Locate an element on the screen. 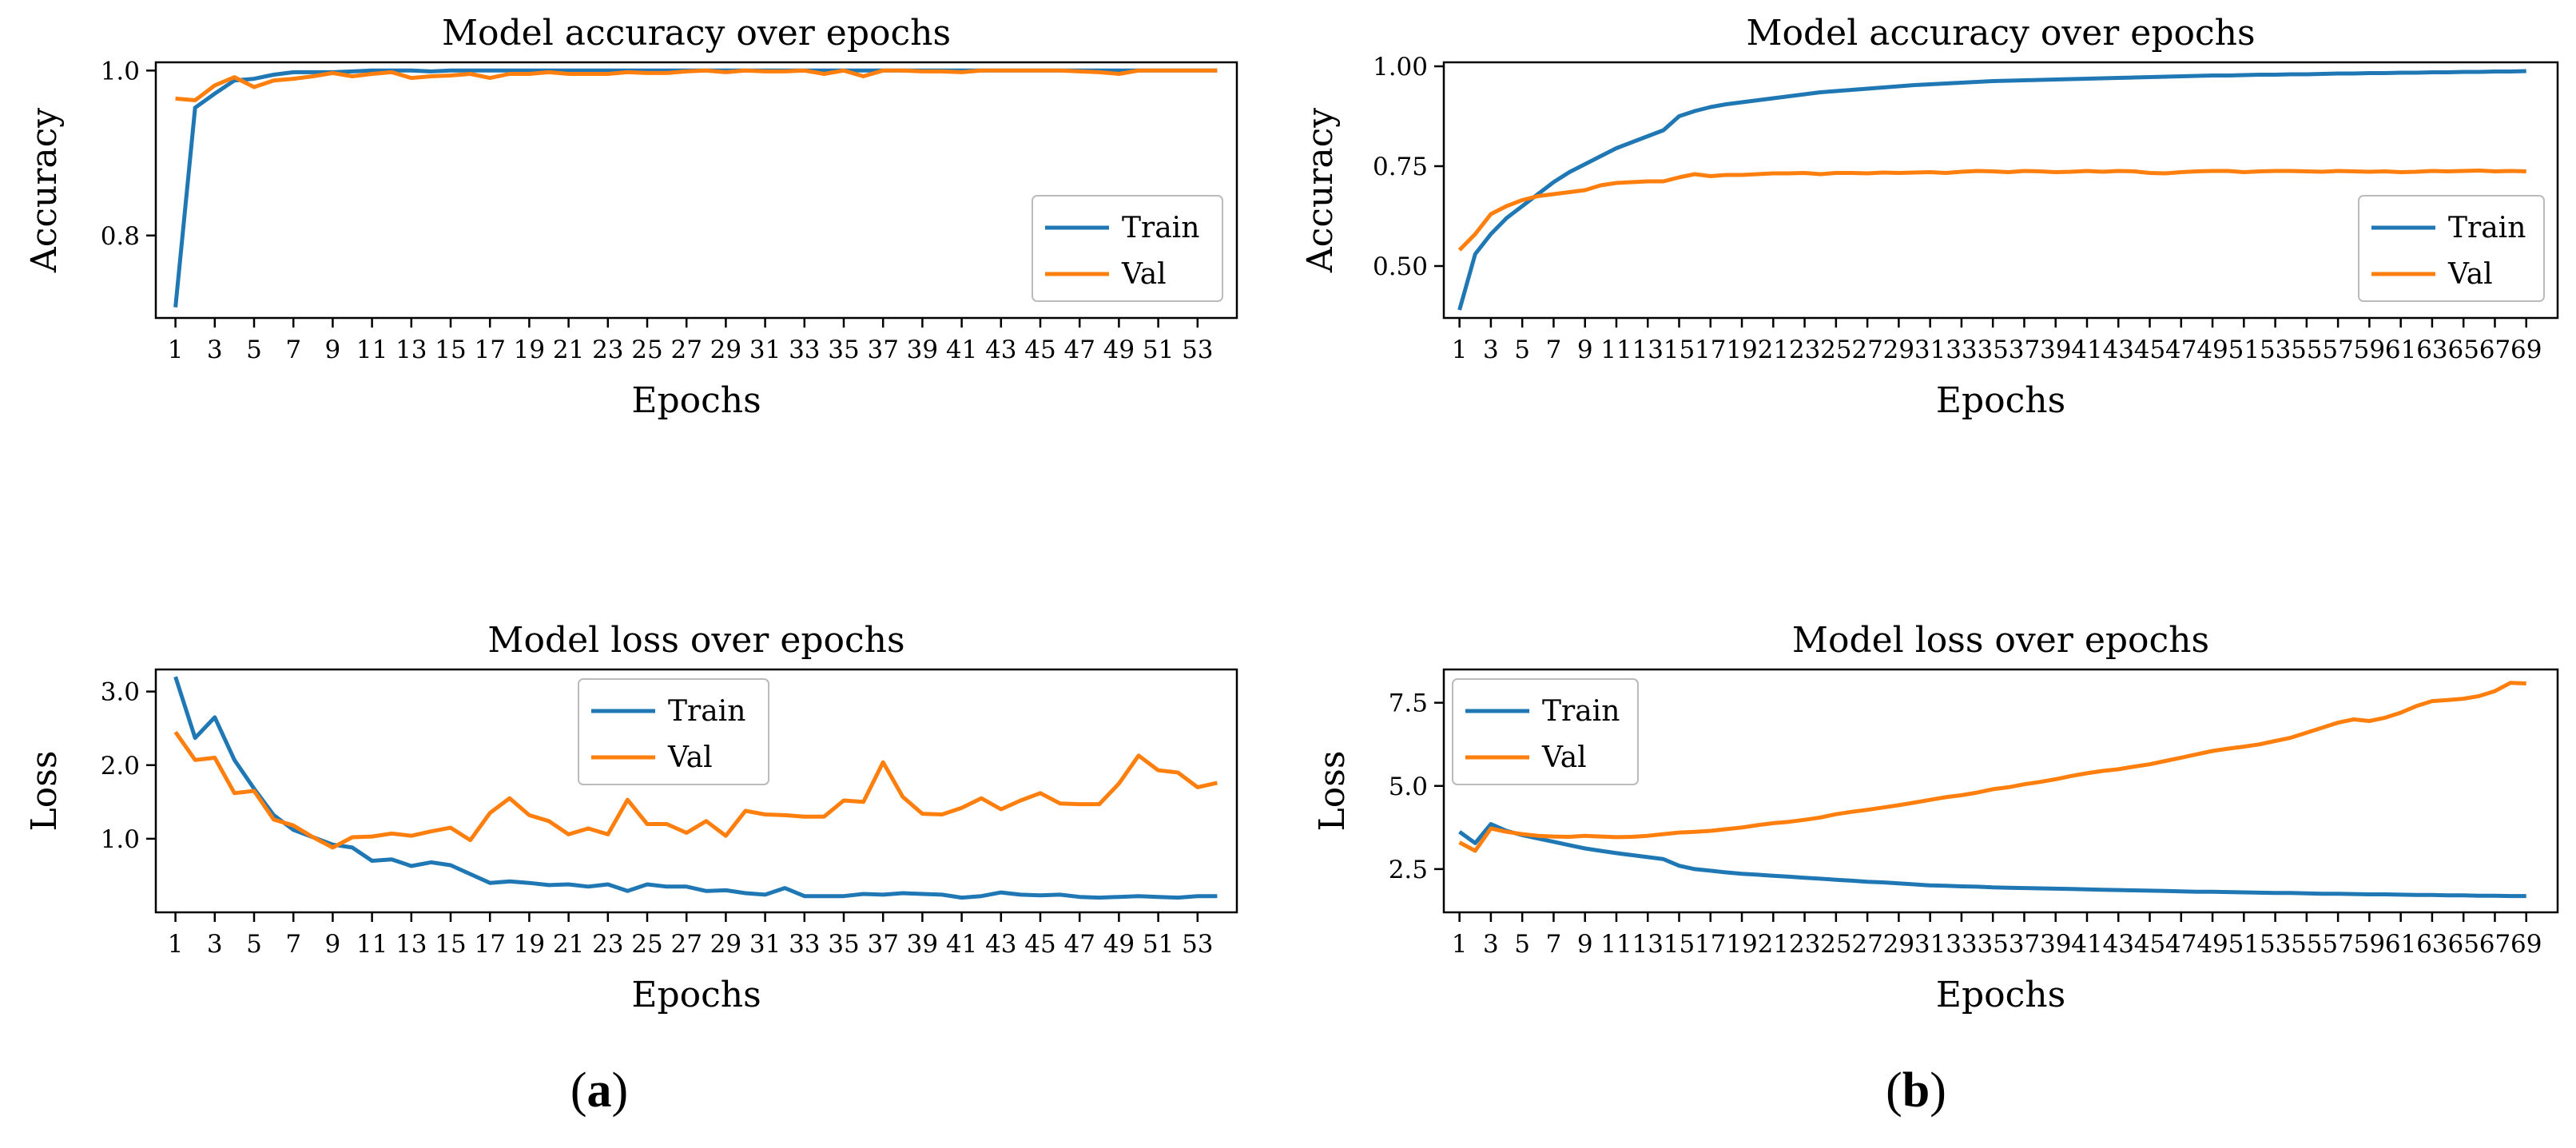 The height and width of the screenshot is (1148, 2576). x-tick-label: 39 is located at coordinates (922, 944).